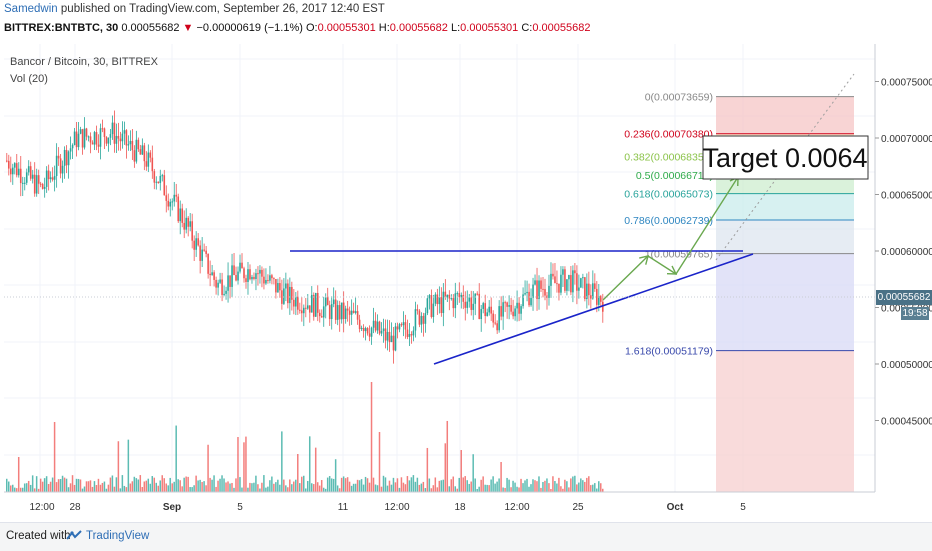  What do you see at coordinates (29, 79) in the screenshot?
I see `volume-legend: Vol (20)` at bounding box center [29, 79].